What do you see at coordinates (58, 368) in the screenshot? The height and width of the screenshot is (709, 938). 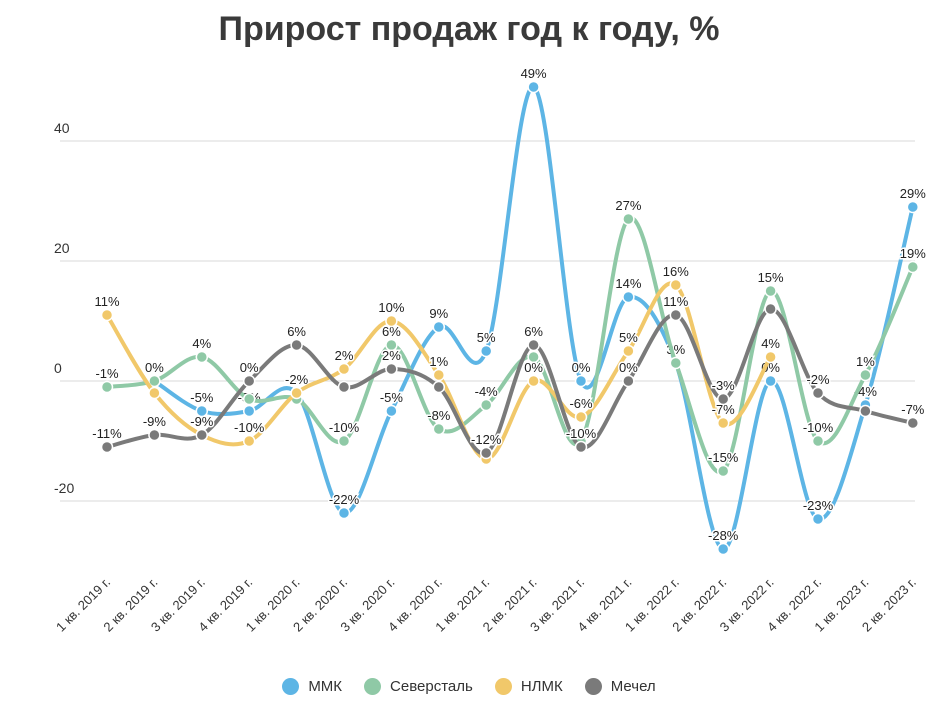 I see `y-tick-label: 0` at bounding box center [58, 368].